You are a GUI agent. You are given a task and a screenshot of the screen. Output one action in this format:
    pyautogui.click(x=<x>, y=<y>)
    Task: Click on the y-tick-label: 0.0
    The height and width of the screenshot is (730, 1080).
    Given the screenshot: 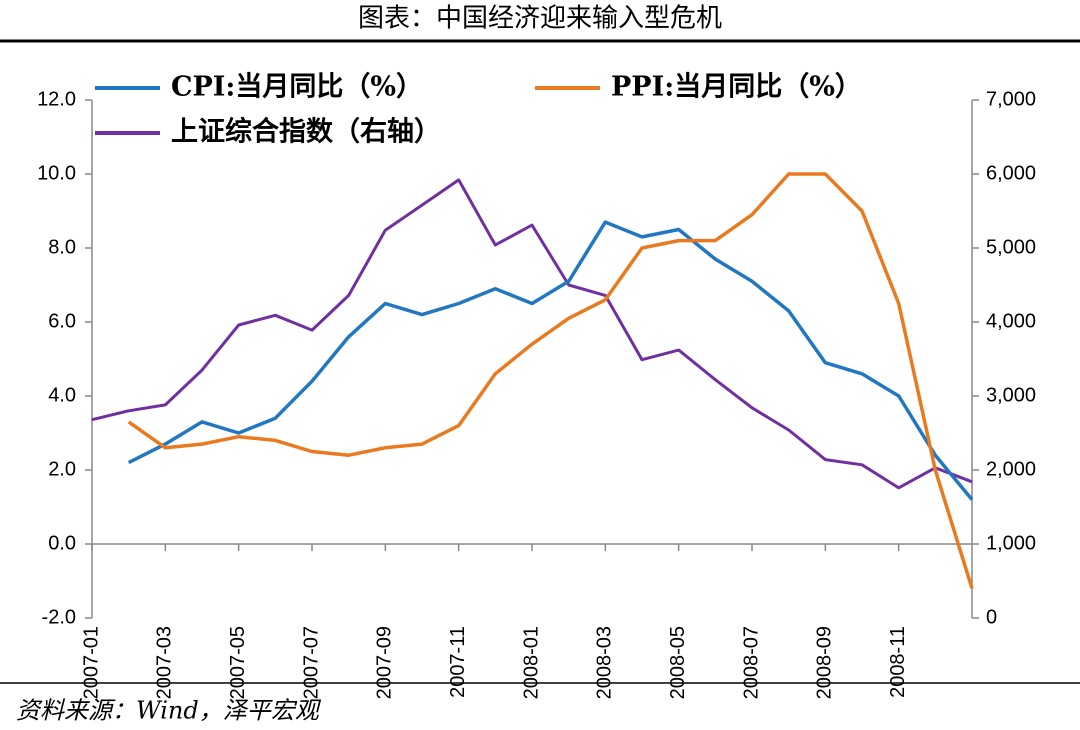 What is the action you would take?
    pyautogui.click(x=62, y=543)
    